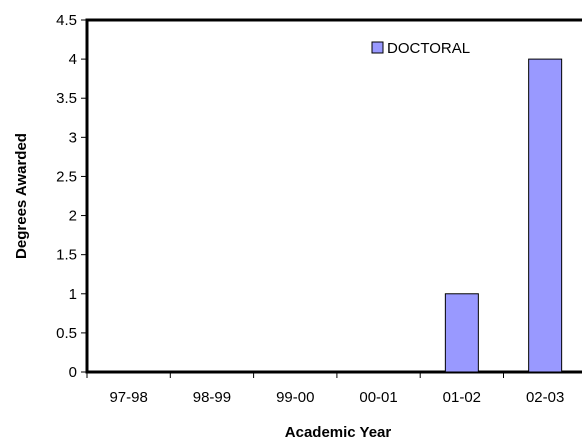 The image size is (582, 445). What do you see at coordinates (378, 397) in the screenshot?
I see `x-tick-label: 00-01` at bounding box center [378, 397].